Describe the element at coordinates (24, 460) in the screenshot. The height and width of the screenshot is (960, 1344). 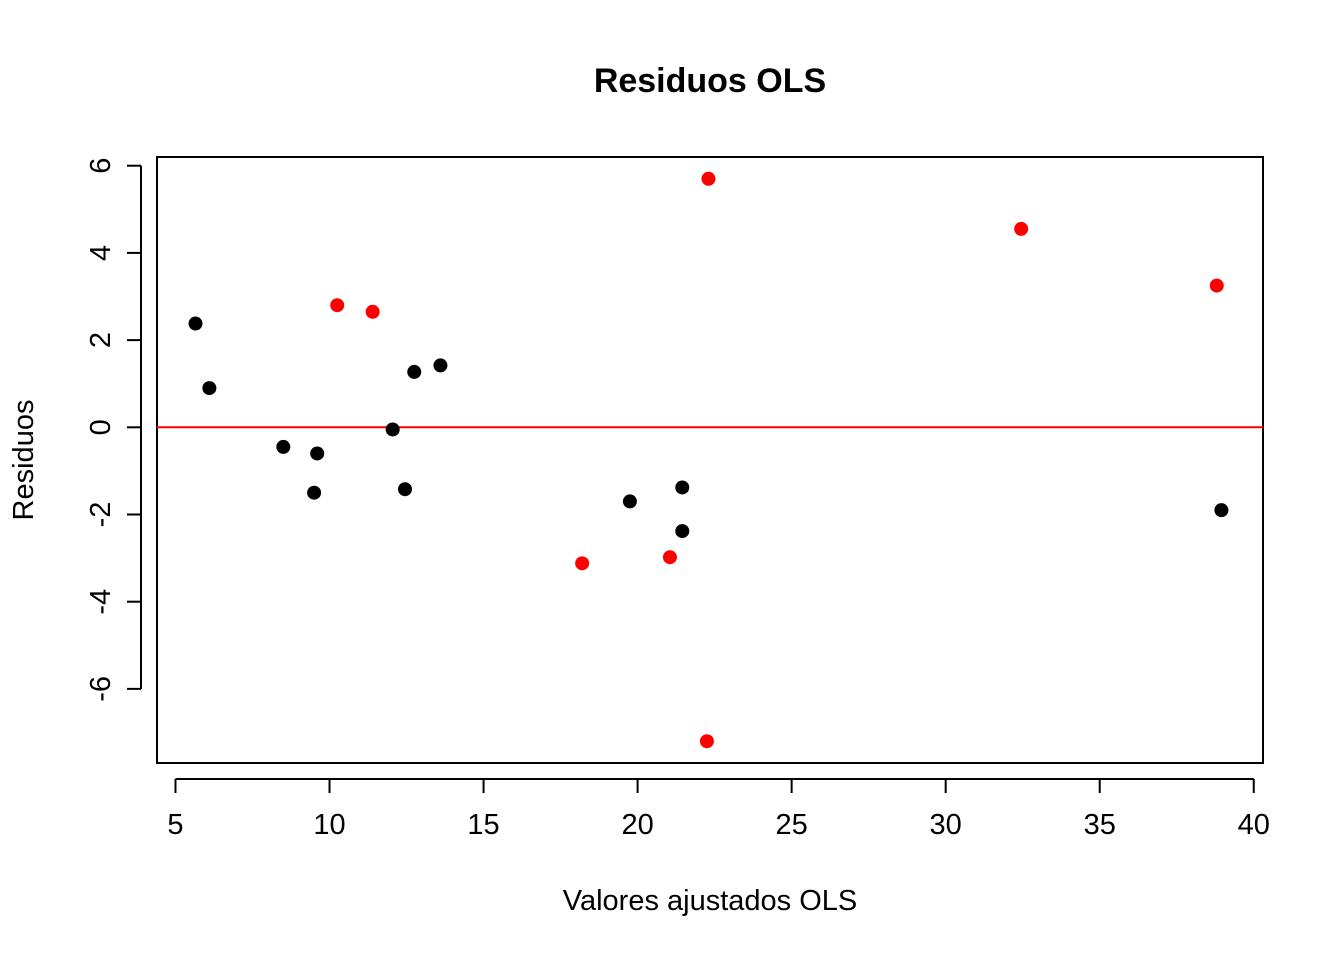
I see `y-axis-label: Residuos` at that location.